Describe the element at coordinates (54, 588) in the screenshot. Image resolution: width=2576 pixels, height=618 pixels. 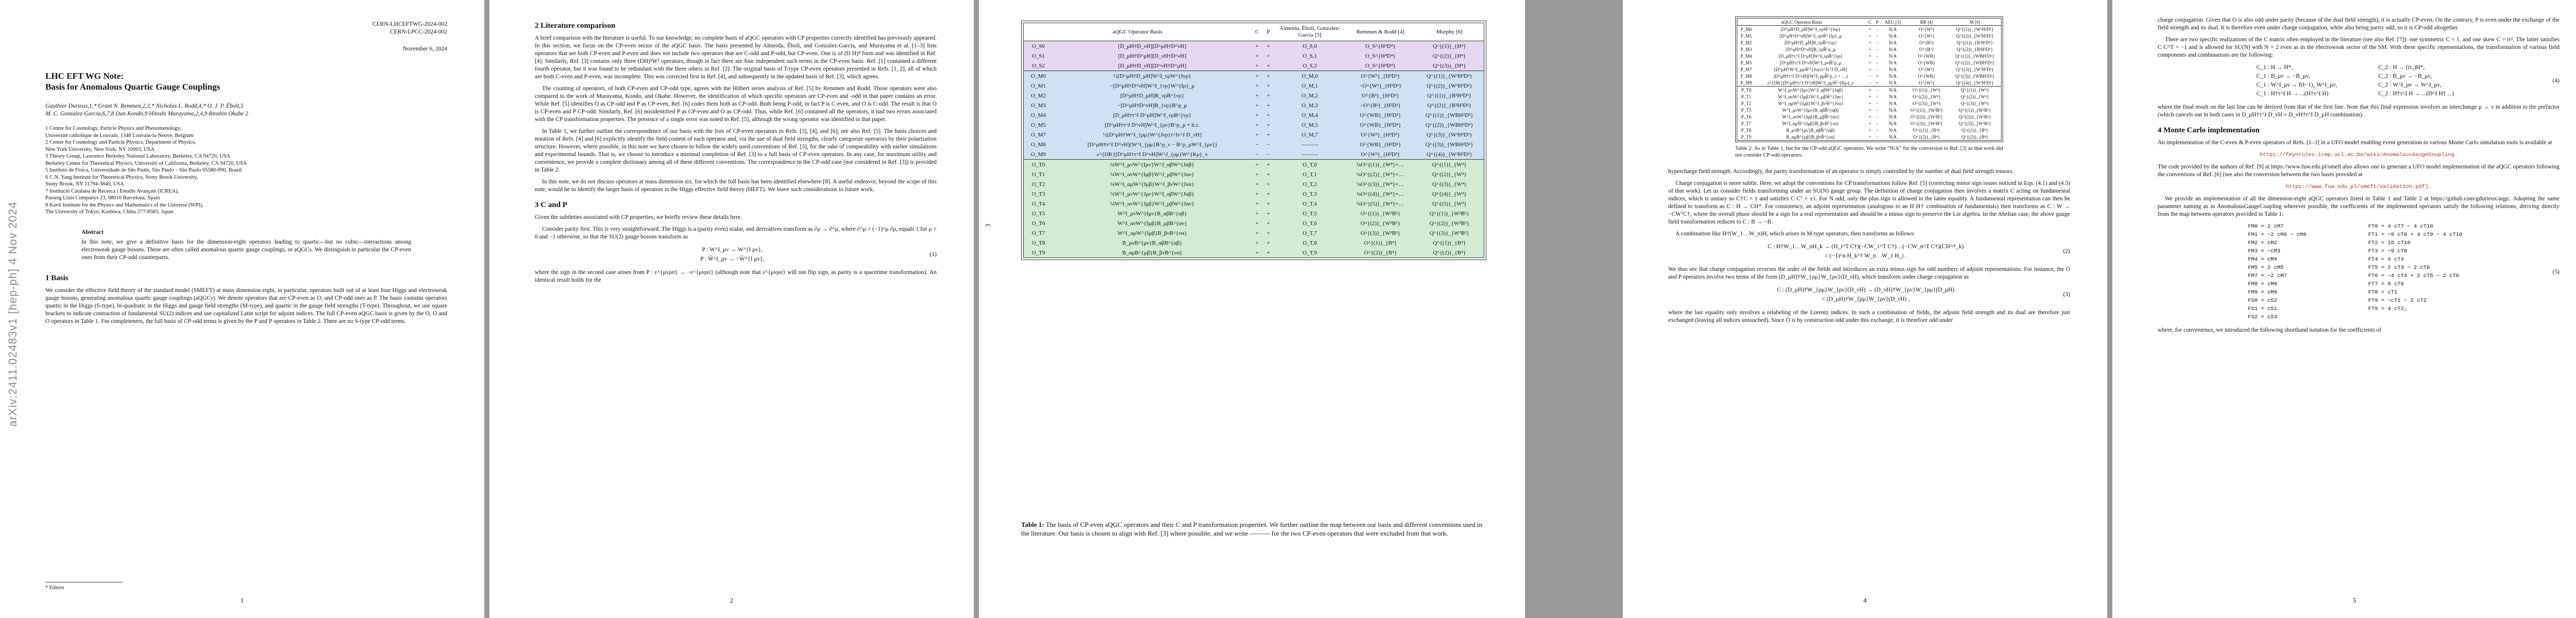
I see `footnote: * Editors` at that location.